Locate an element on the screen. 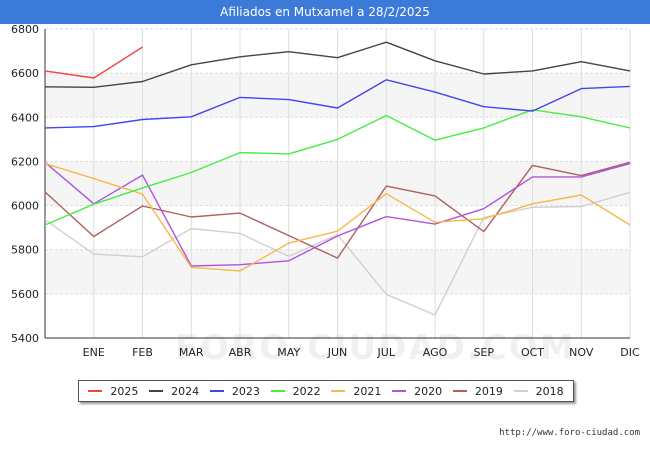 The image size is (650, 450). y-tick-label: 5400 is located at coordinates (25, 338).